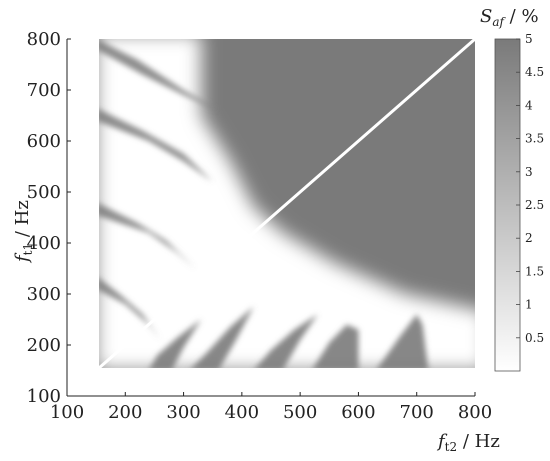 Image resolution: width=550 pixels, height=461 pixels. What do you see at coordinates (529, 305) in the screenshot?
I see `colorbar-tick-label: 1` at bounding box center [529, 305].